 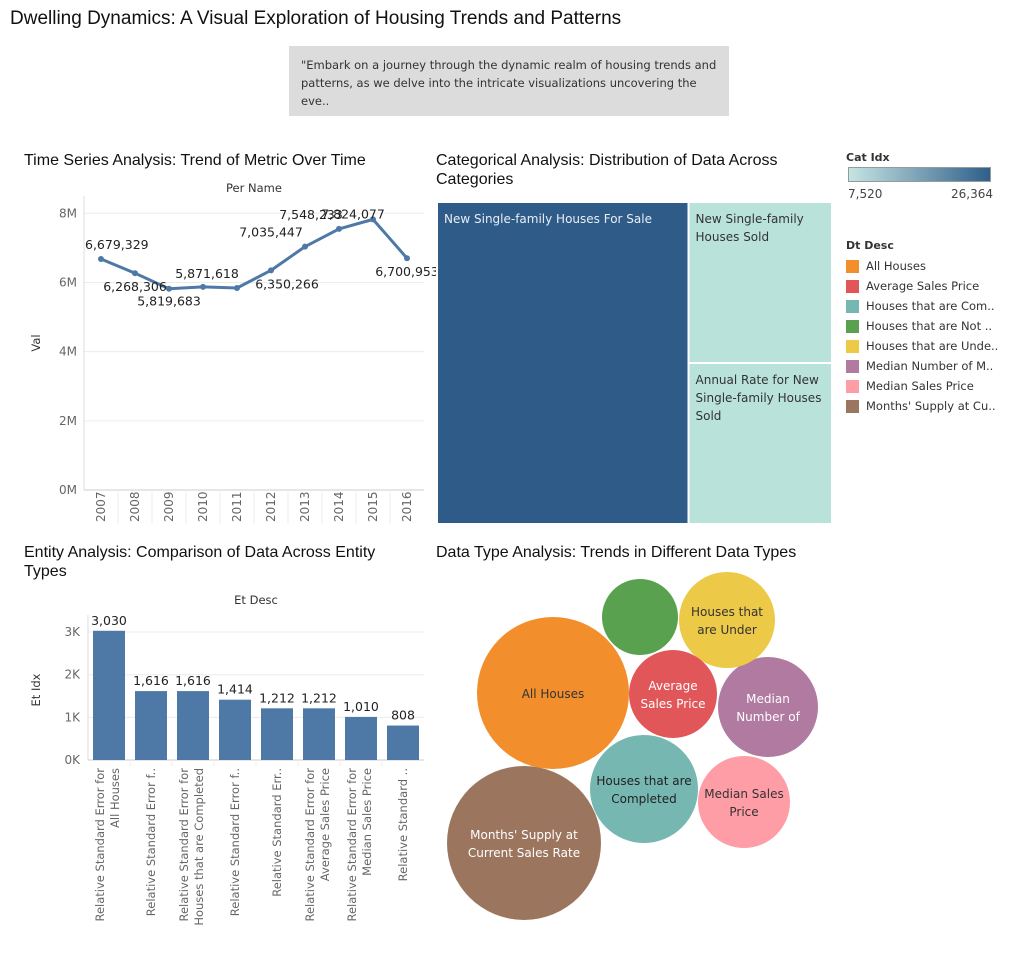 I want to click on dt-legend-item: Months' Supply at Cu.., so click(x=922, y=406).